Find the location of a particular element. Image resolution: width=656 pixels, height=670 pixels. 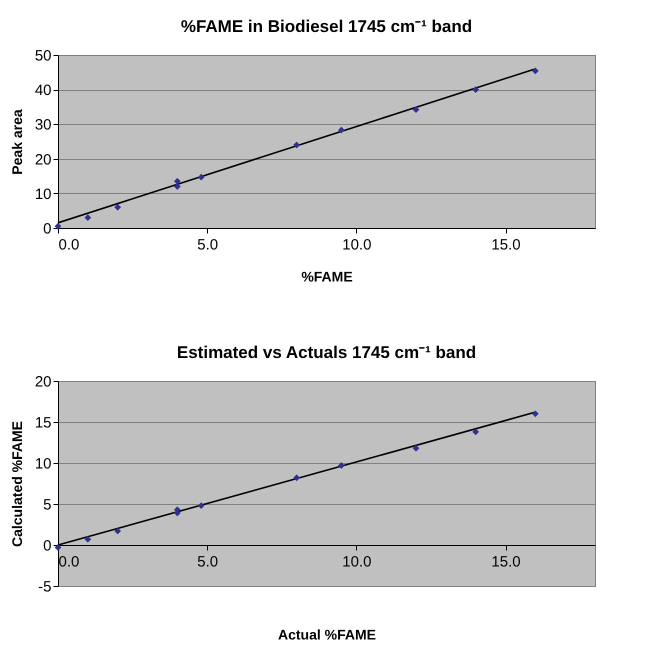

y-tick-label: 30 is located at coordinates (43, 125).